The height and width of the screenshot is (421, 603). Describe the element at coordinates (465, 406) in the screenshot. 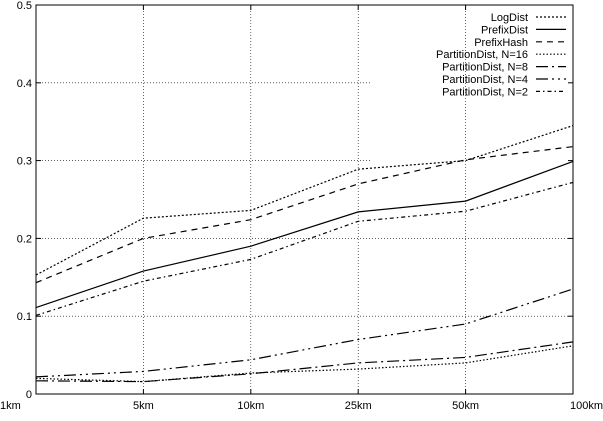

I see `x-tick-label: 50km` at that location.